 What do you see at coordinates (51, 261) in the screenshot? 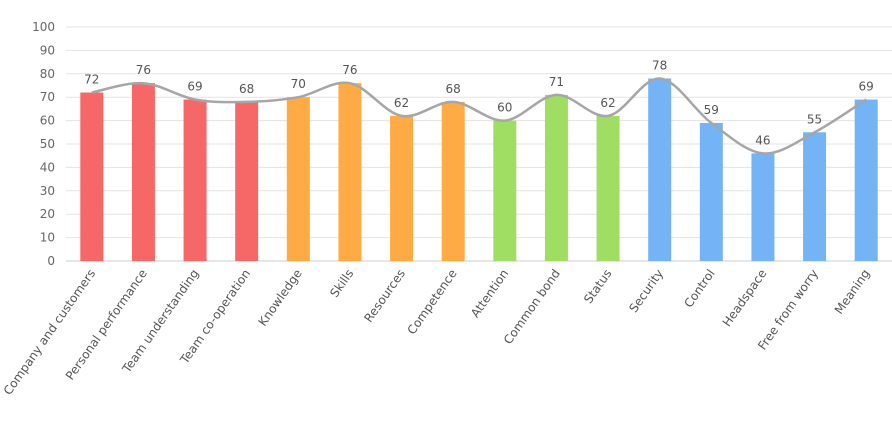
I see `y-tick-label: 0` at bounding box center [51, 261].